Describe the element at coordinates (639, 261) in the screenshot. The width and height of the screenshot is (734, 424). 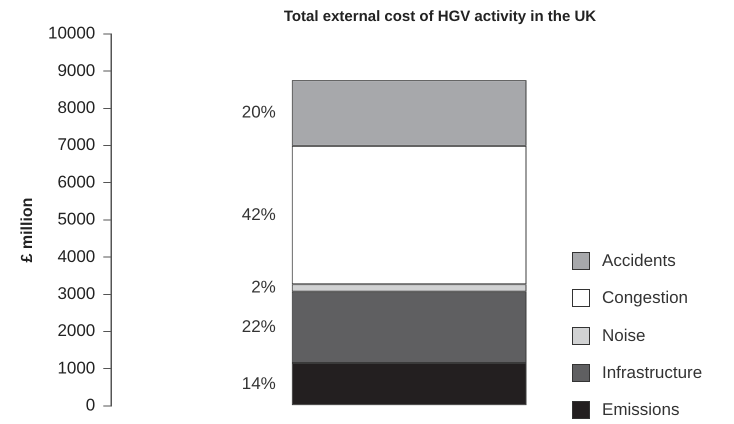
I see `legend-label: Accidents` at that location.